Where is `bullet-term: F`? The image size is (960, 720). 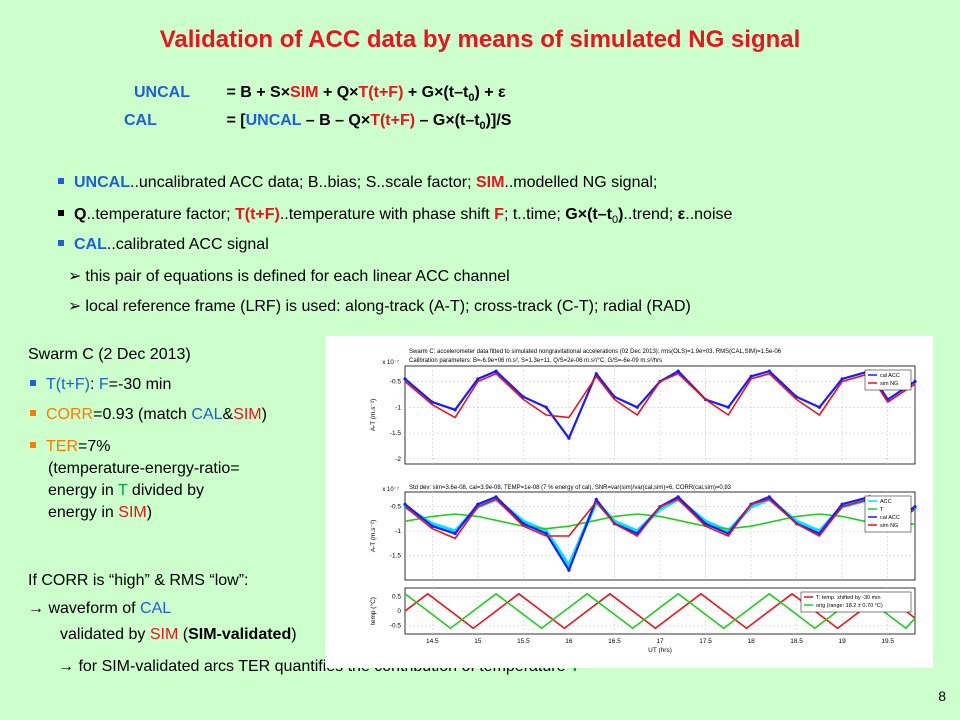
bullet-term: F is located at coordinates (499, 214).